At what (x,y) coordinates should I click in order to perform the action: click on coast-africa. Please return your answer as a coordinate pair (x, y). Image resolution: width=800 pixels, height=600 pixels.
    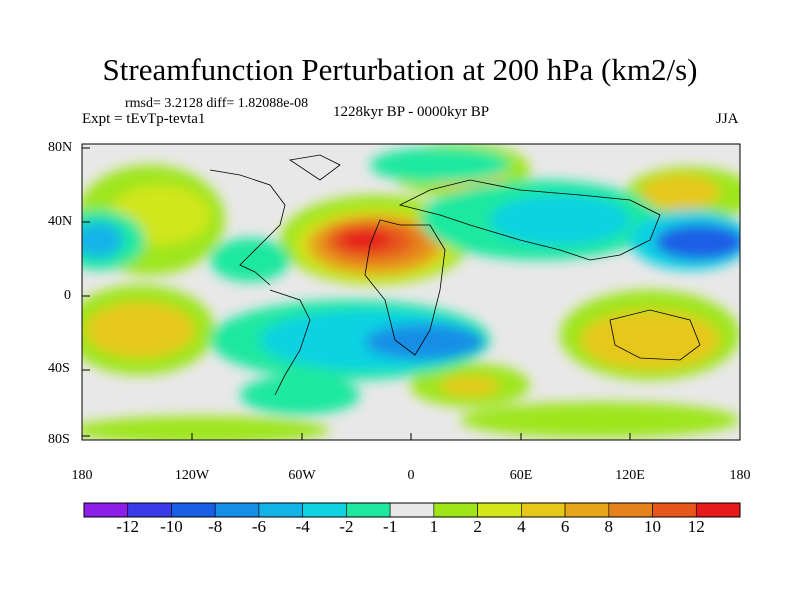
    Looking at the image, I should click on (405, 287).